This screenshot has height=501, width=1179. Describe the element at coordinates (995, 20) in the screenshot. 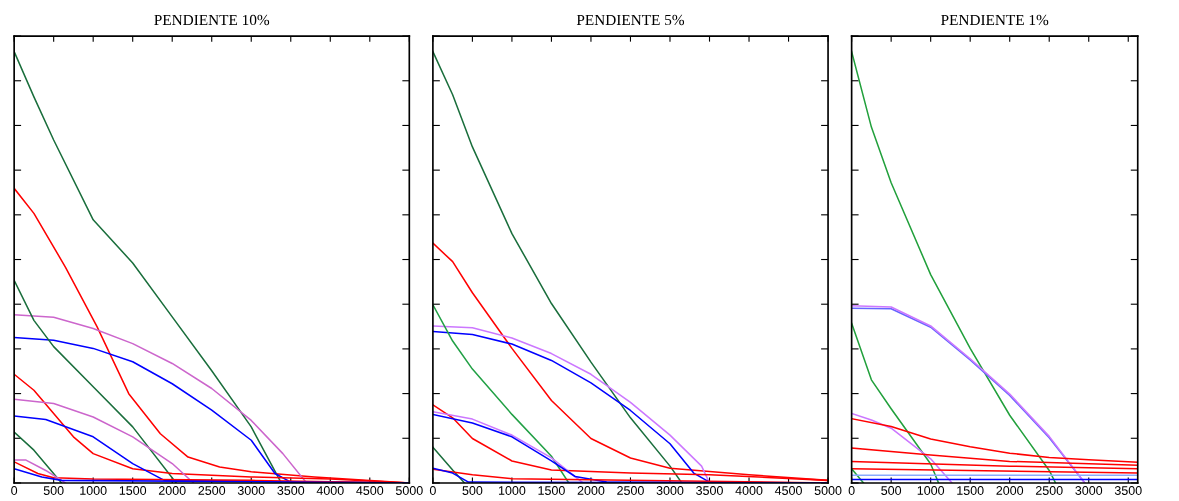

I see `chart-title: PENDIENTE 1%` at that location.